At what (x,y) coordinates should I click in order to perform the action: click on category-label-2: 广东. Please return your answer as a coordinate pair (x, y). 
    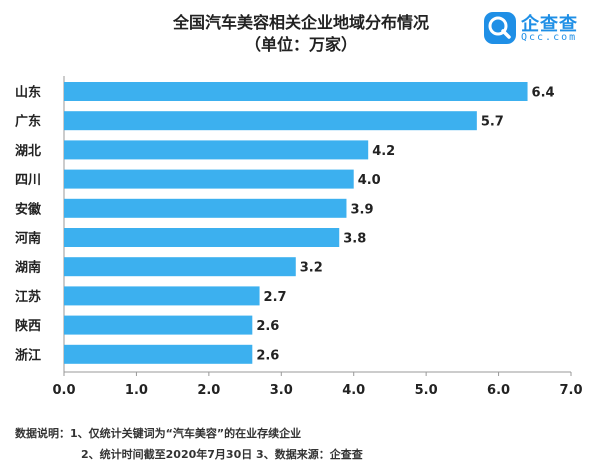
    Looking at the image, I should click on (28, 122).